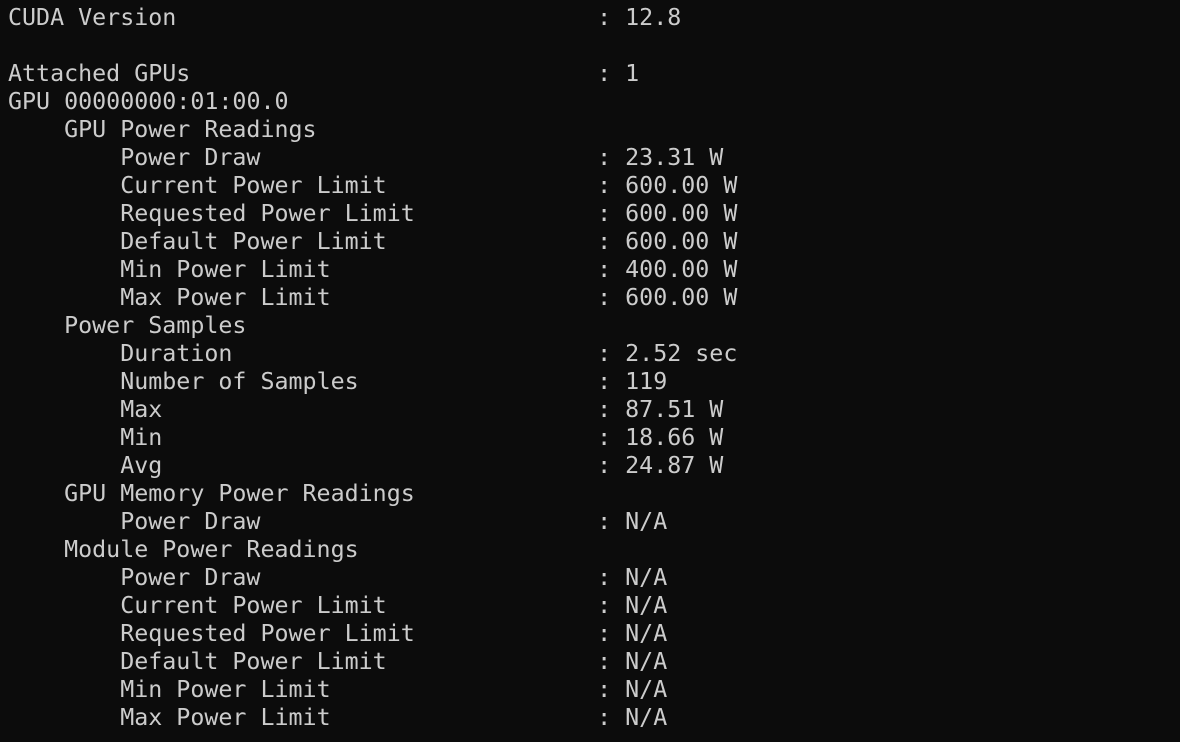 This screenshot has height=742, width=1180. What do you see at coordinates (594, 158) in the screenshot?
I see `row-power-draw: Power Draw: 23.31 W` at bounding box center [594, 158].